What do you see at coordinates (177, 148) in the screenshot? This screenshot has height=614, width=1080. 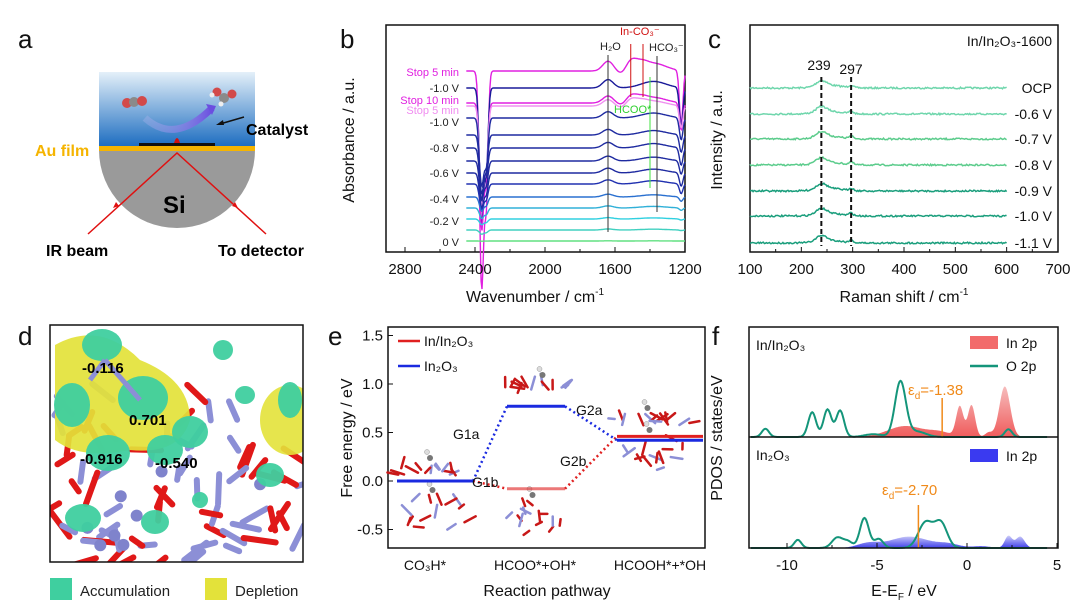 I see `au-film-layer` at bounding box center [177, 148].